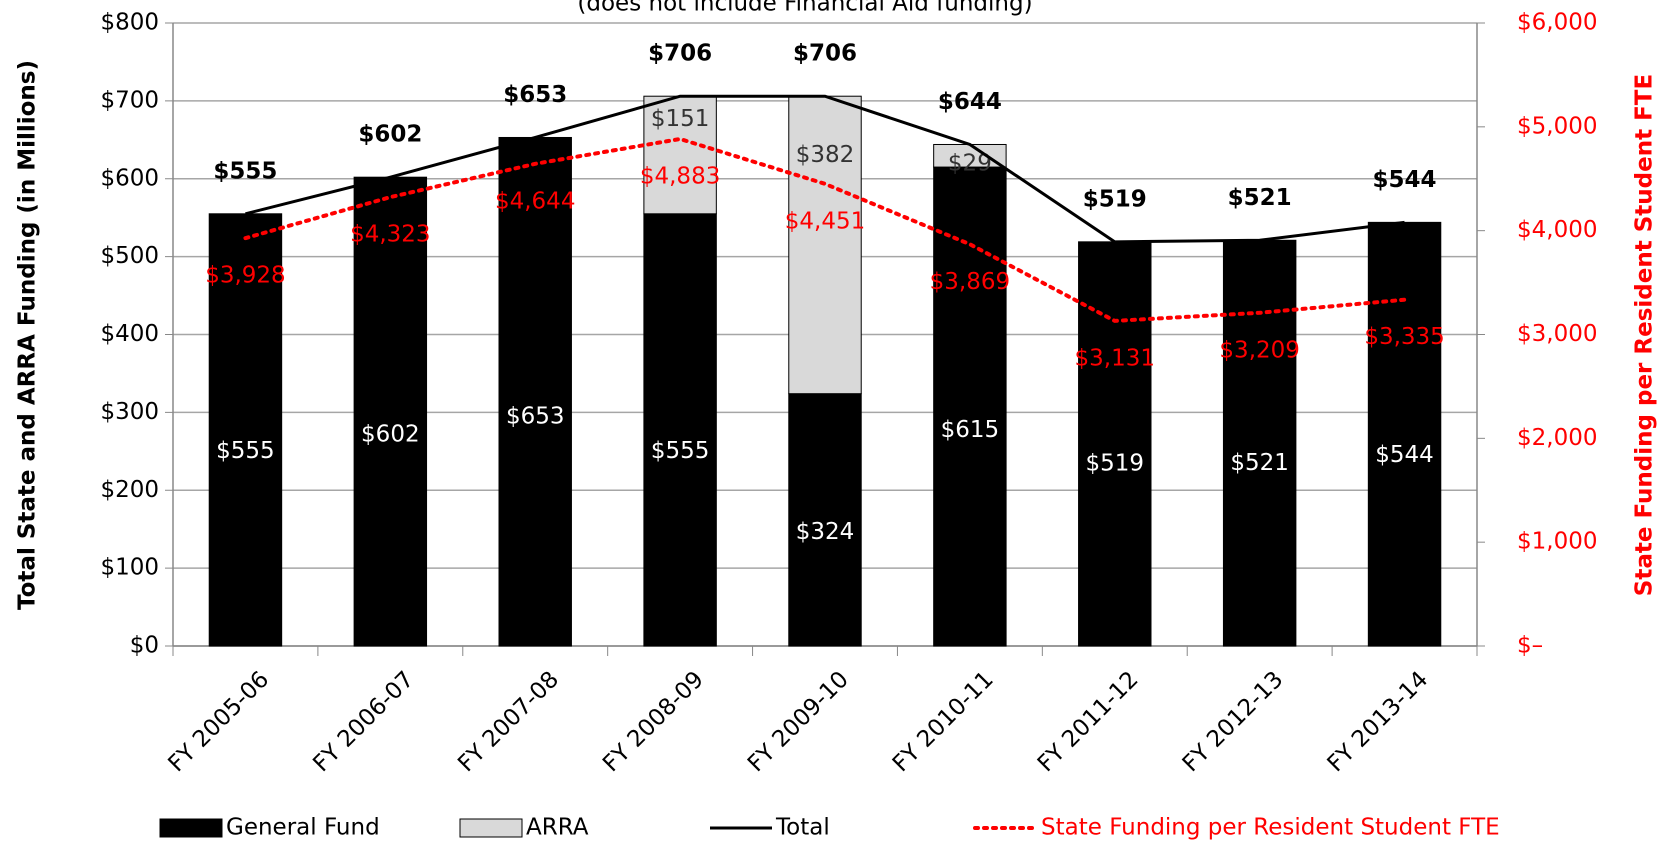  I want to click on x-tick-label: FY 2007-08, so click(508, 721).